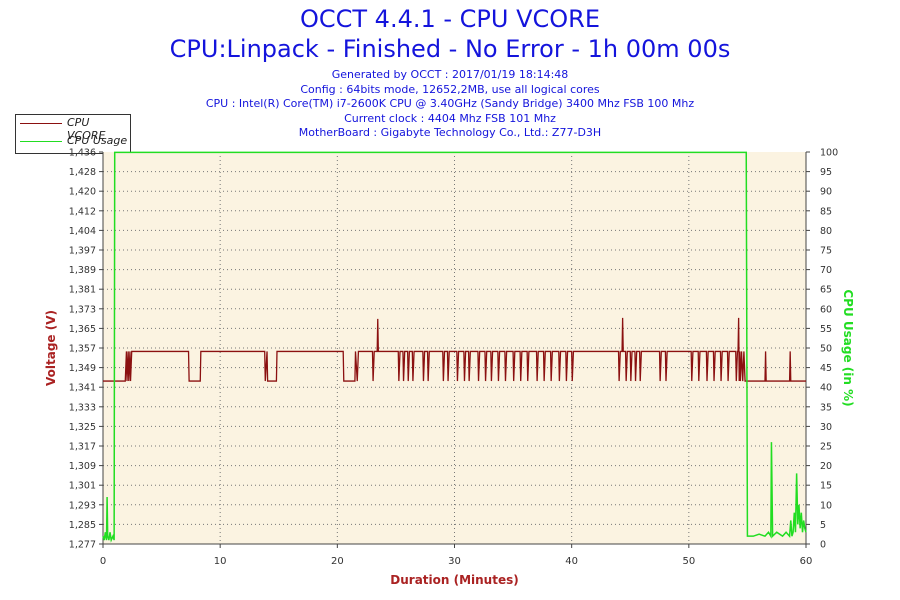 This screenshot has height=600, width=900. What do you see at coordinates (826, 486) in the screenshot?
I see `y-right-tick-label: 15` at bounding box center [826, 486].